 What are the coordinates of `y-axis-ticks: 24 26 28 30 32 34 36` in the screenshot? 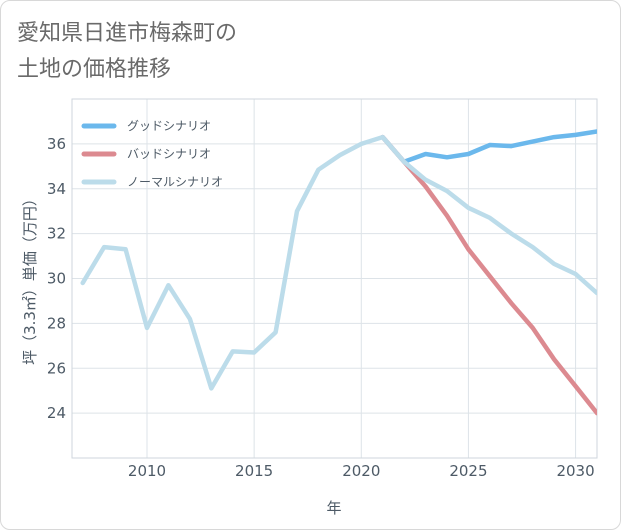 It's located at (56, 278).